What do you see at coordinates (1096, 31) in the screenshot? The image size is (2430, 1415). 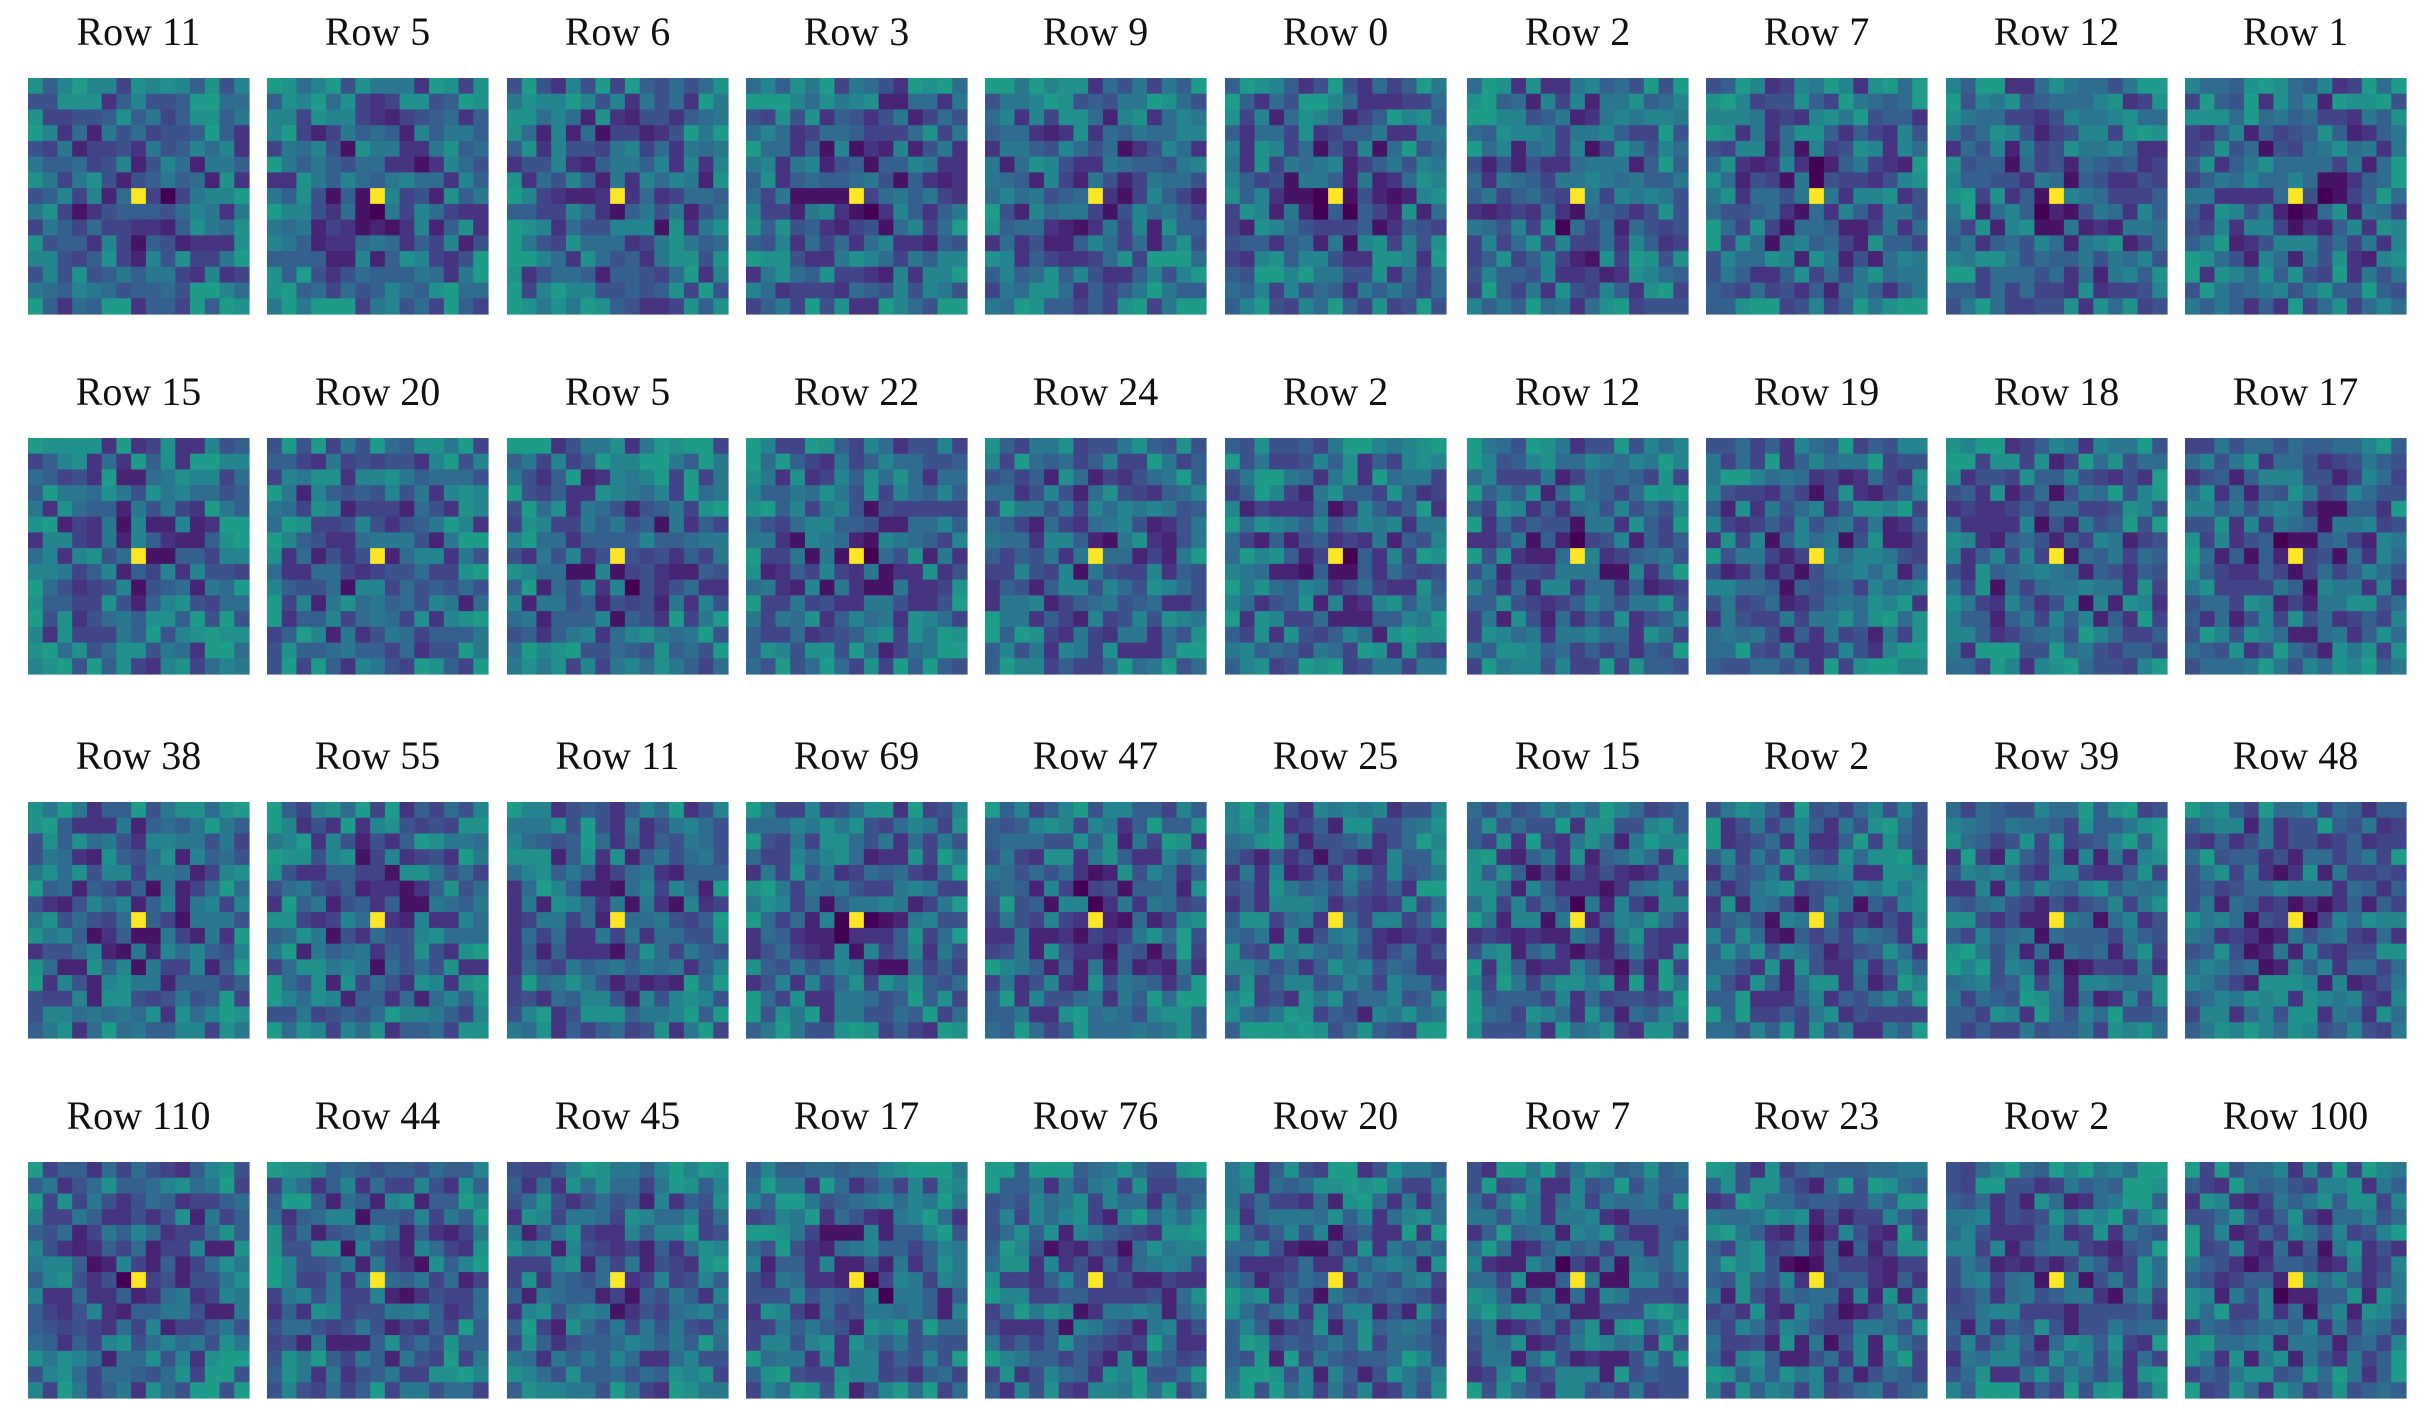 I see `panel-title: Row 9` at bounding box center [1096, 31].